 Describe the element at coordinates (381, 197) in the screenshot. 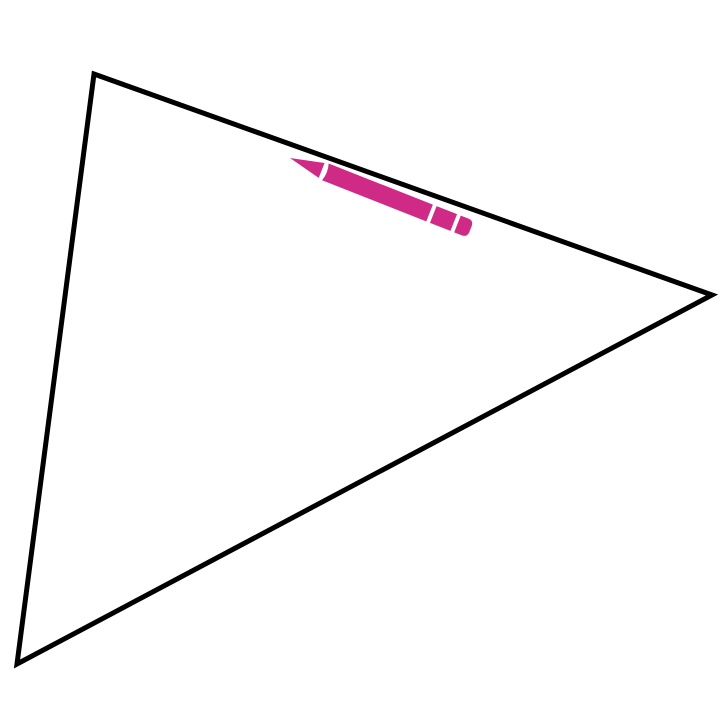

I see `pencil-icon` at that location.